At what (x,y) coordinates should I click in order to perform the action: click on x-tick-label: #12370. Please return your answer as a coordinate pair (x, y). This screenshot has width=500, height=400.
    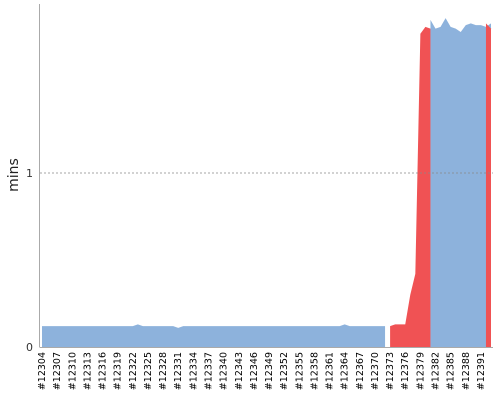
    Looking at the image, I should click on (375, 371).